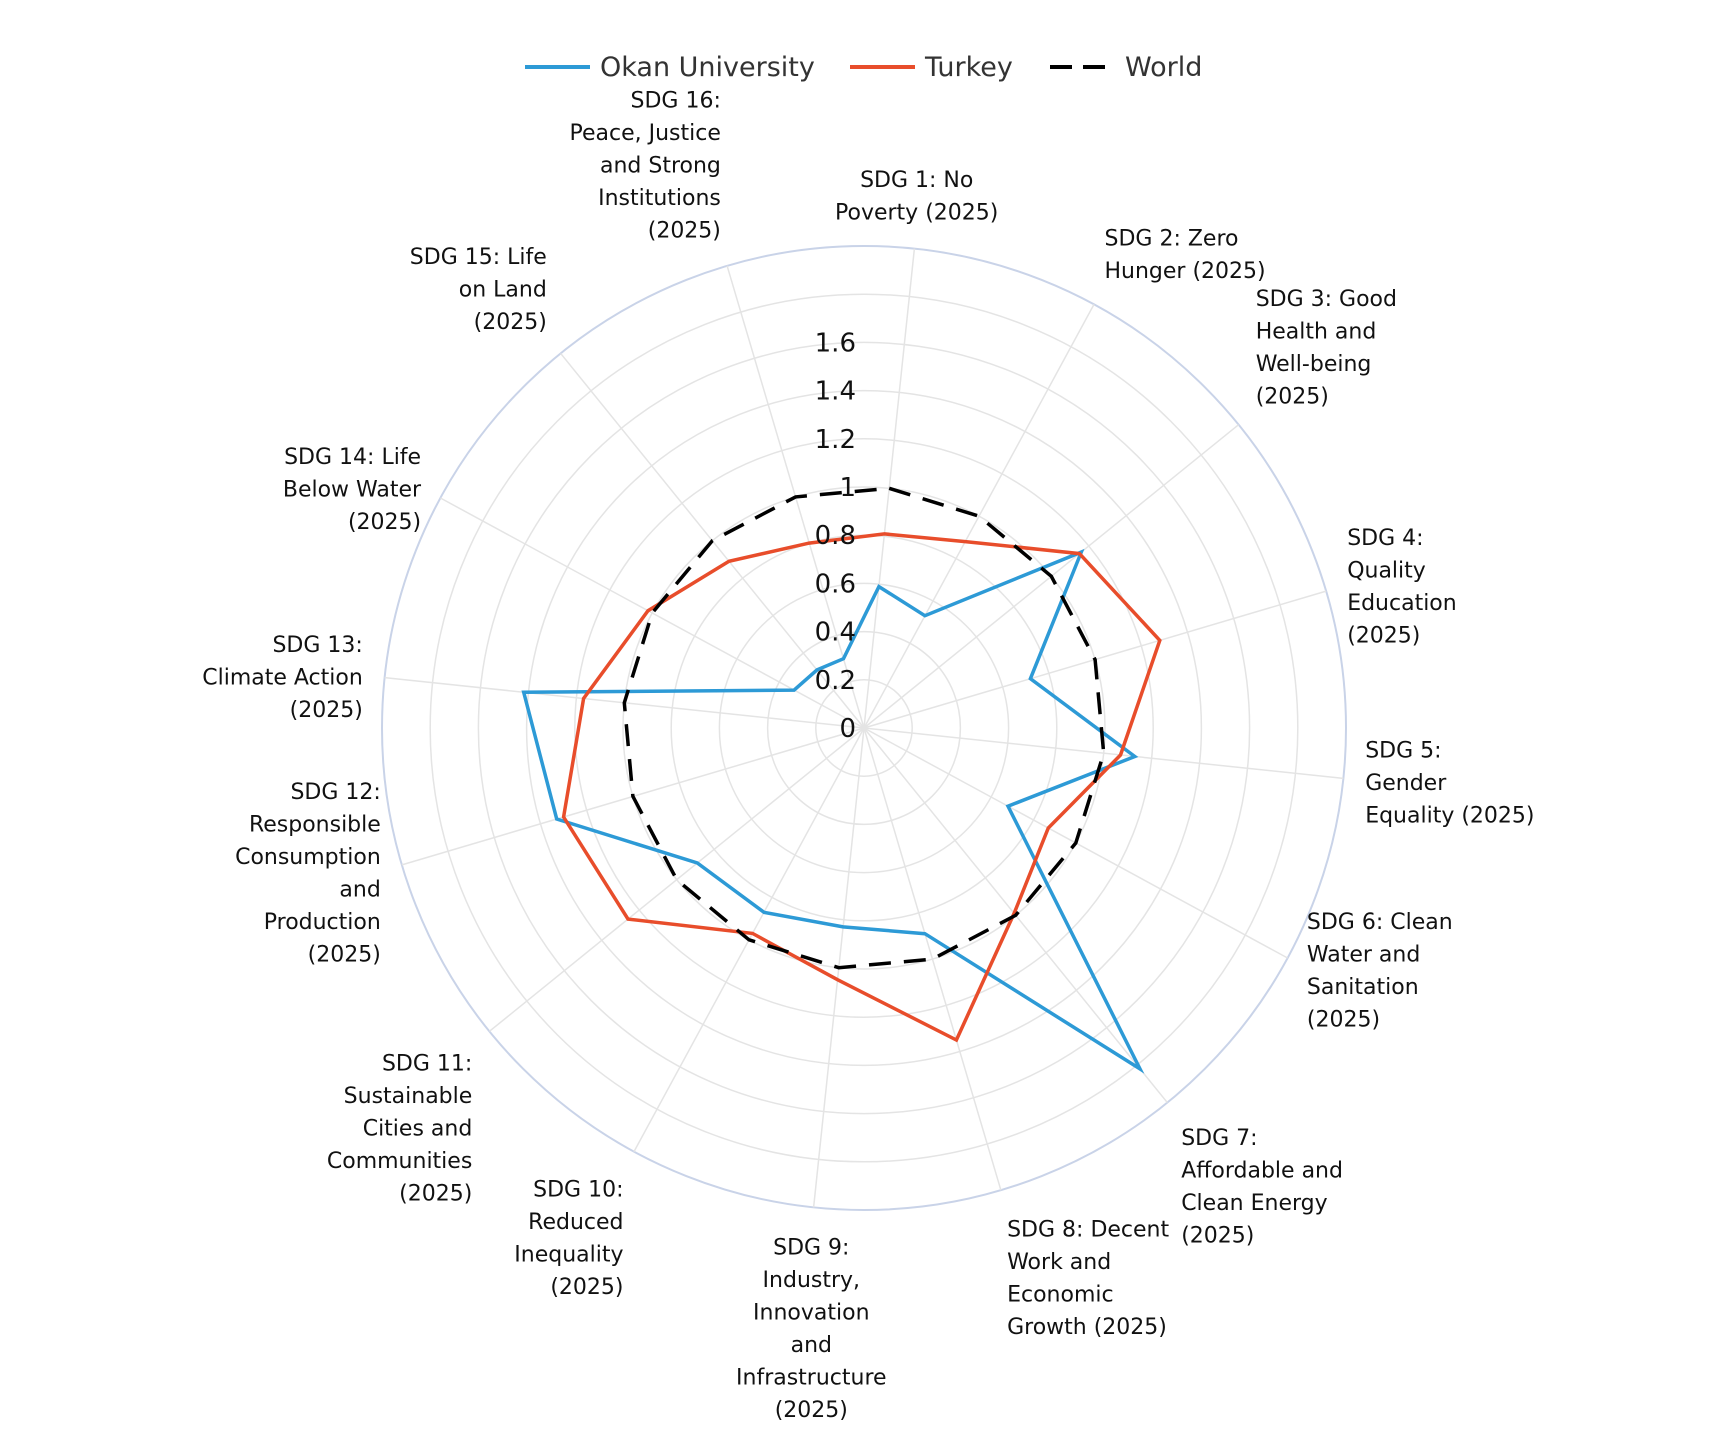  I want to click on category-label: SDG 7: Affordable and Clean Energy (2025), so click(1262, 1187).